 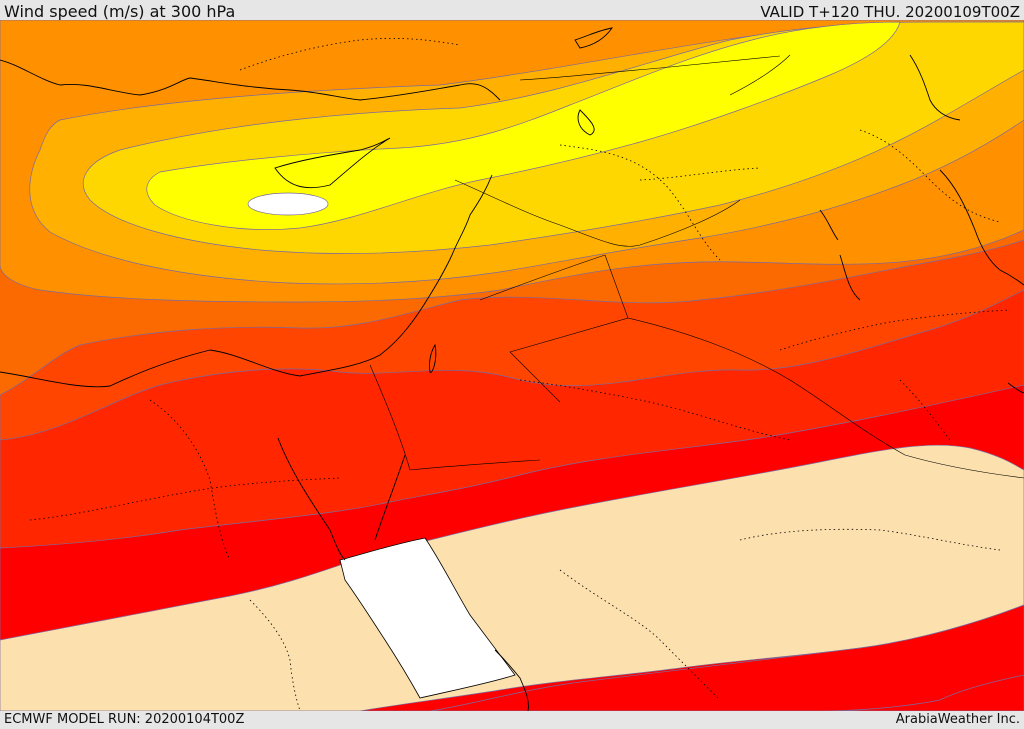 What do you see at coordinates (288, 204) in the screenshot?
I see `band-white-core` at bounding box center [288, 204].